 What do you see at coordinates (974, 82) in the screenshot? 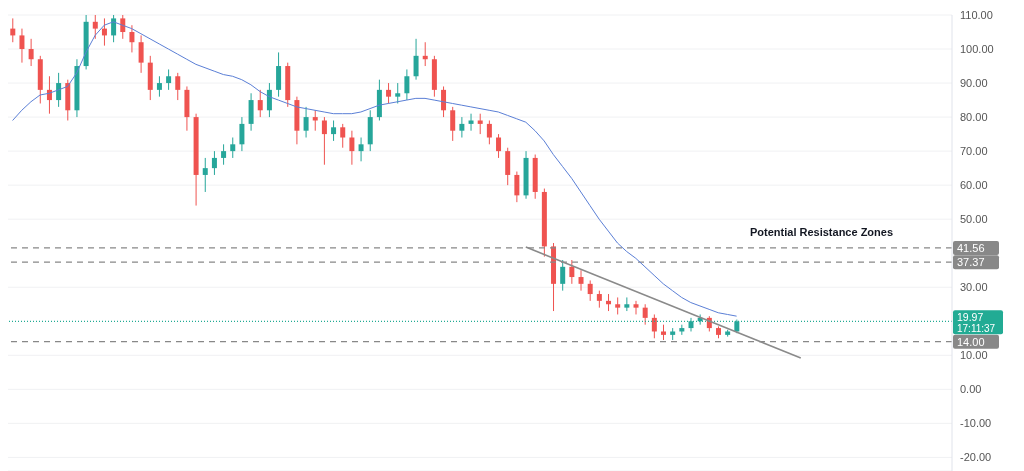
I see `y-tick-label: 90.00` at bounding box center [974, 82].